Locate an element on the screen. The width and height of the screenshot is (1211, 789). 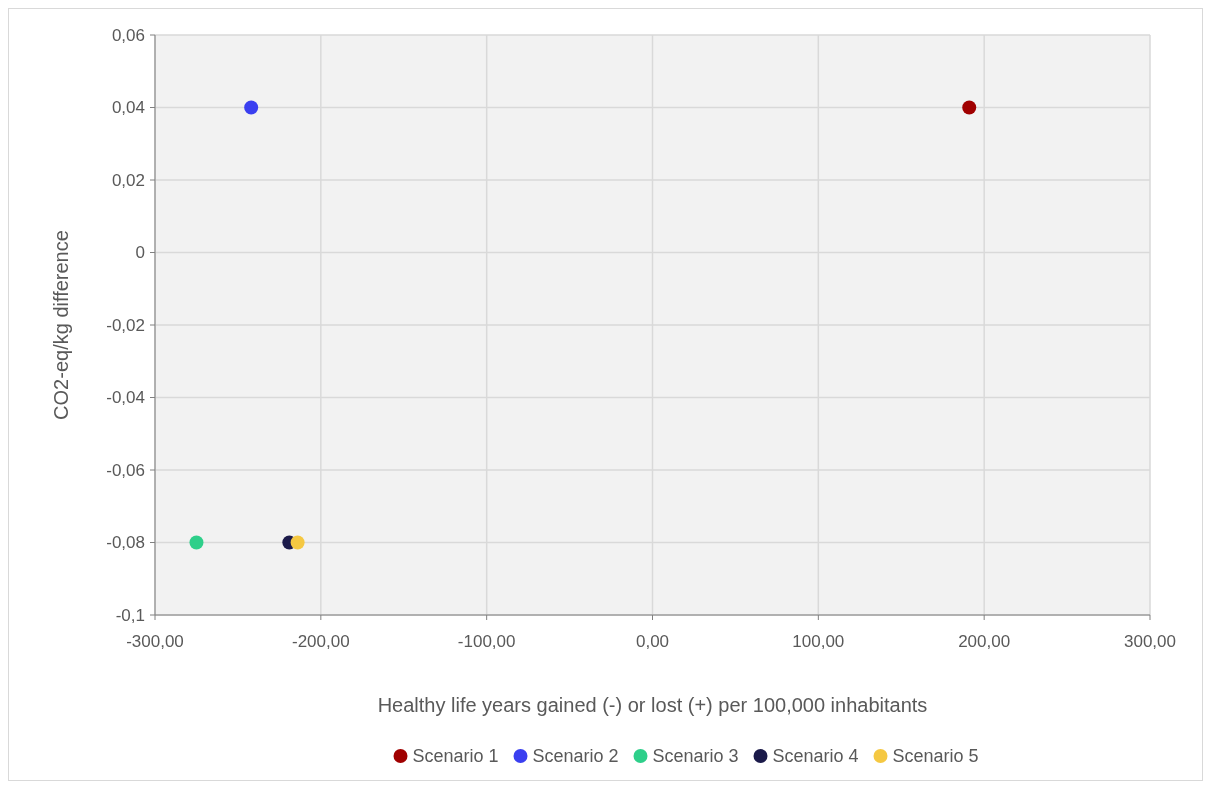
x-tick-label: 200,00 is located at coordinates (984, 641).